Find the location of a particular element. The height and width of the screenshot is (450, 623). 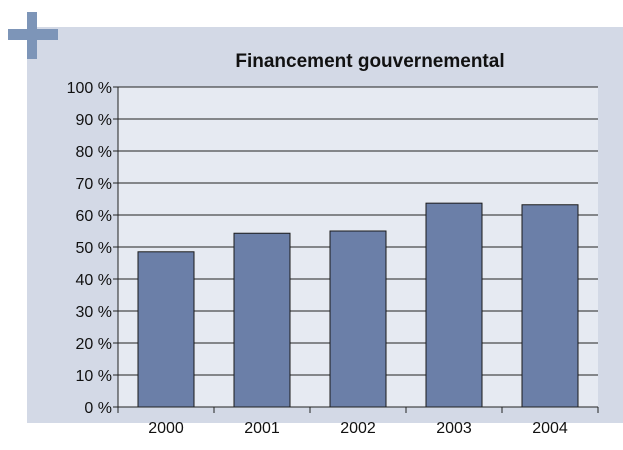

y-tick-label: 0 % is located at coordinates (98, 408).